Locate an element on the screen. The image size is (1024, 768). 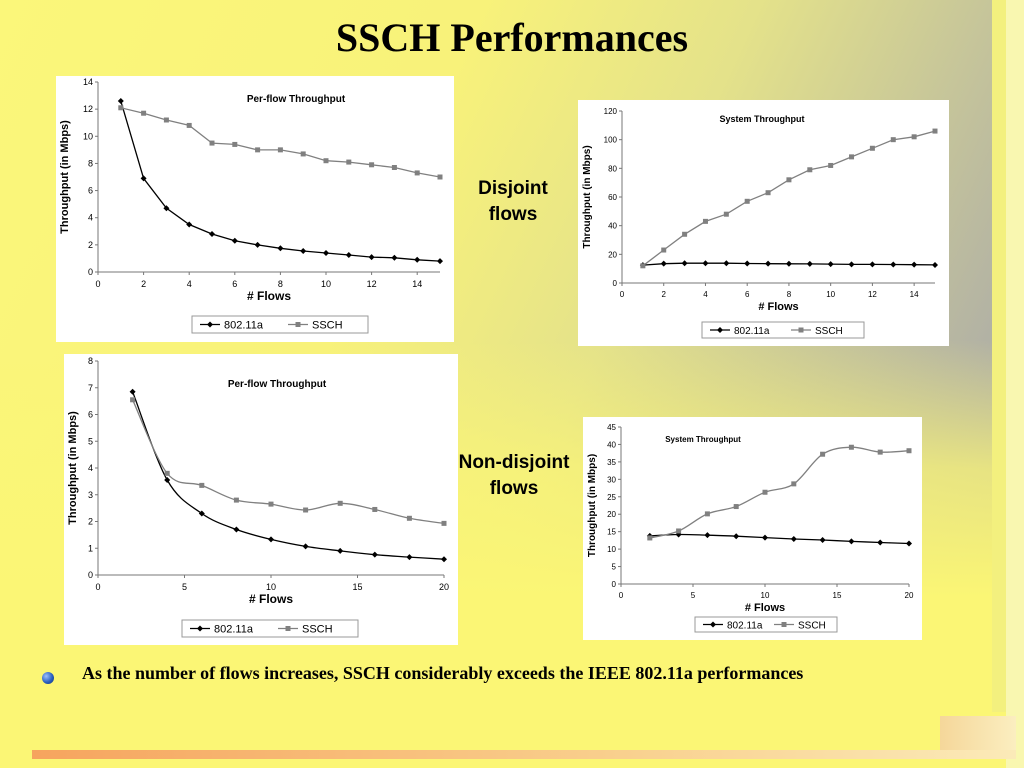
slide-title: SSCH Performances is located at coordinates (512, 37).